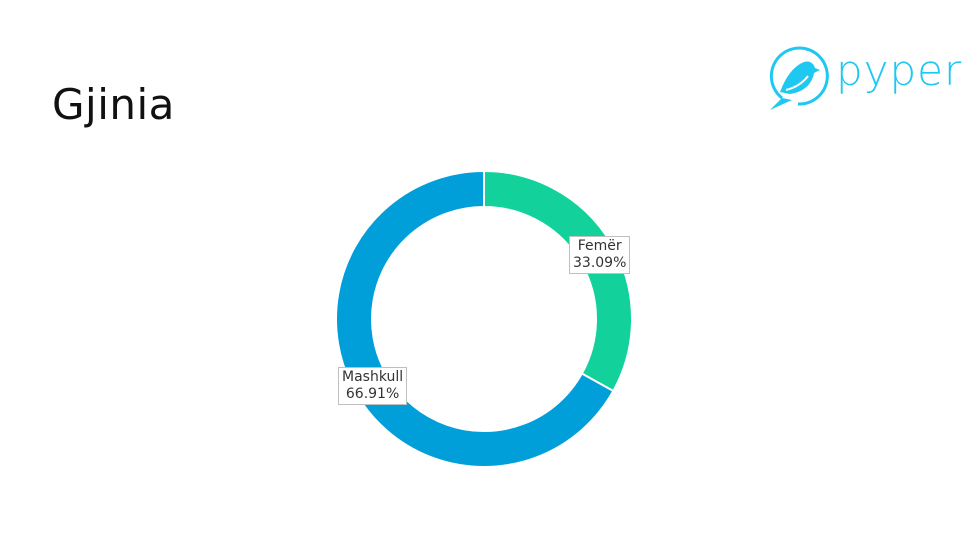 This screenshot has height=551, width=980. I want to click on label-femer: Femër 33.09%, so click(600, 255).